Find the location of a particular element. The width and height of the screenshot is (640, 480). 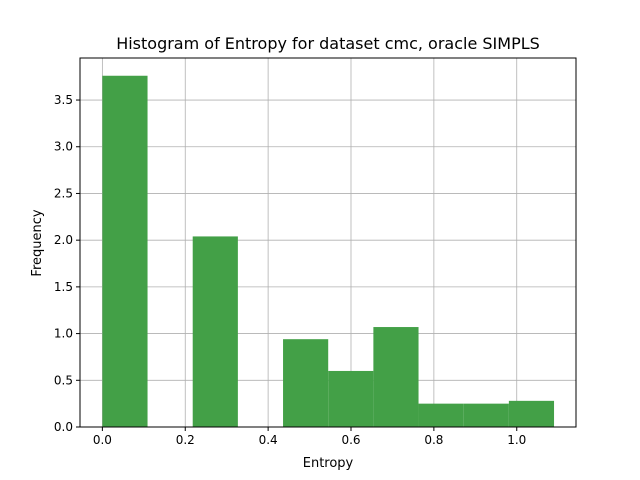

x-tick-label: 0.0 is located at coordinates (102, 440).